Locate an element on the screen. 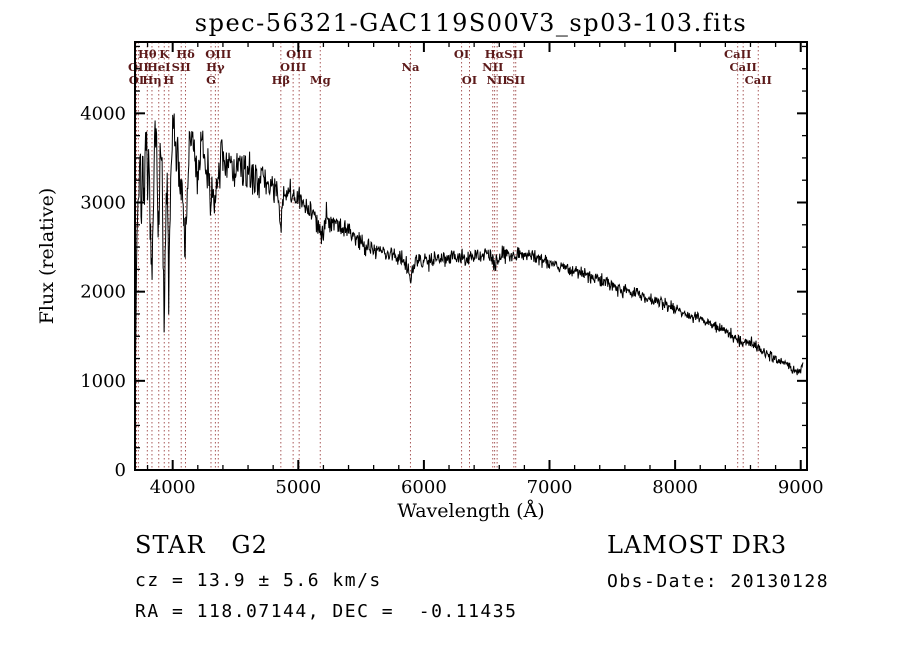 Image resolution: width=900 pixels, height=649 pixels. svg-text: 0 is located at coordinates (120, 470).